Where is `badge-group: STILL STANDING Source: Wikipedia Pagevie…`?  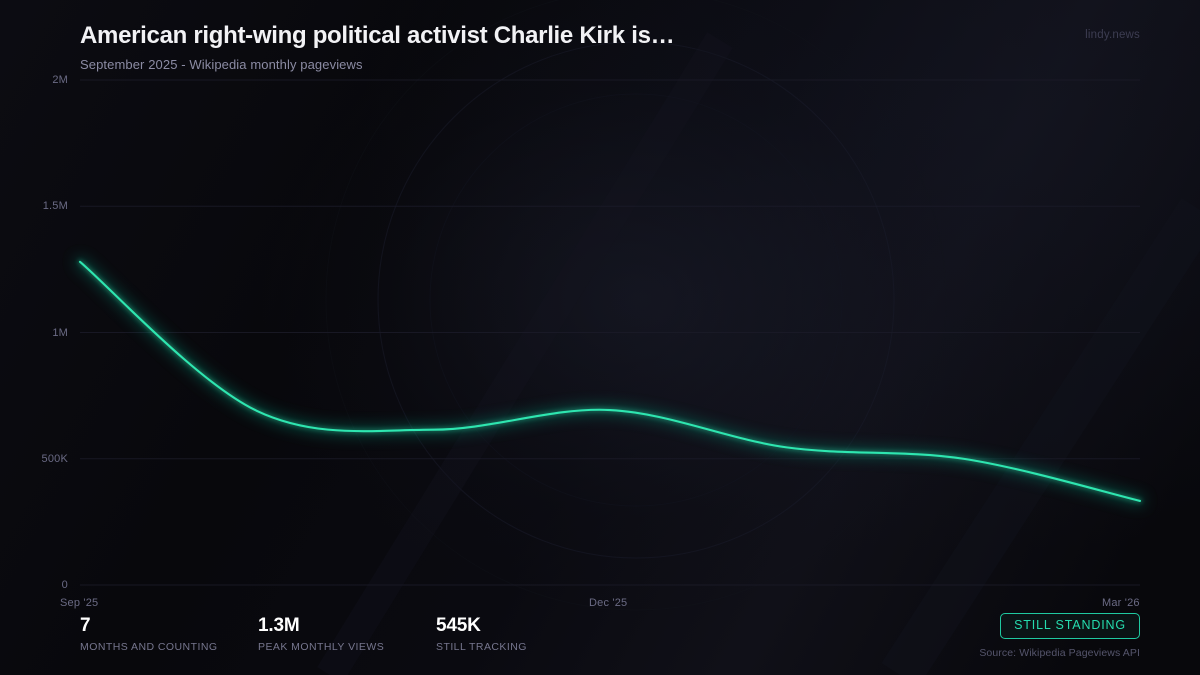
badge-group: STILL STANDING Source: Wikipedia Pagevie… is located at coordinates (1059, 636).